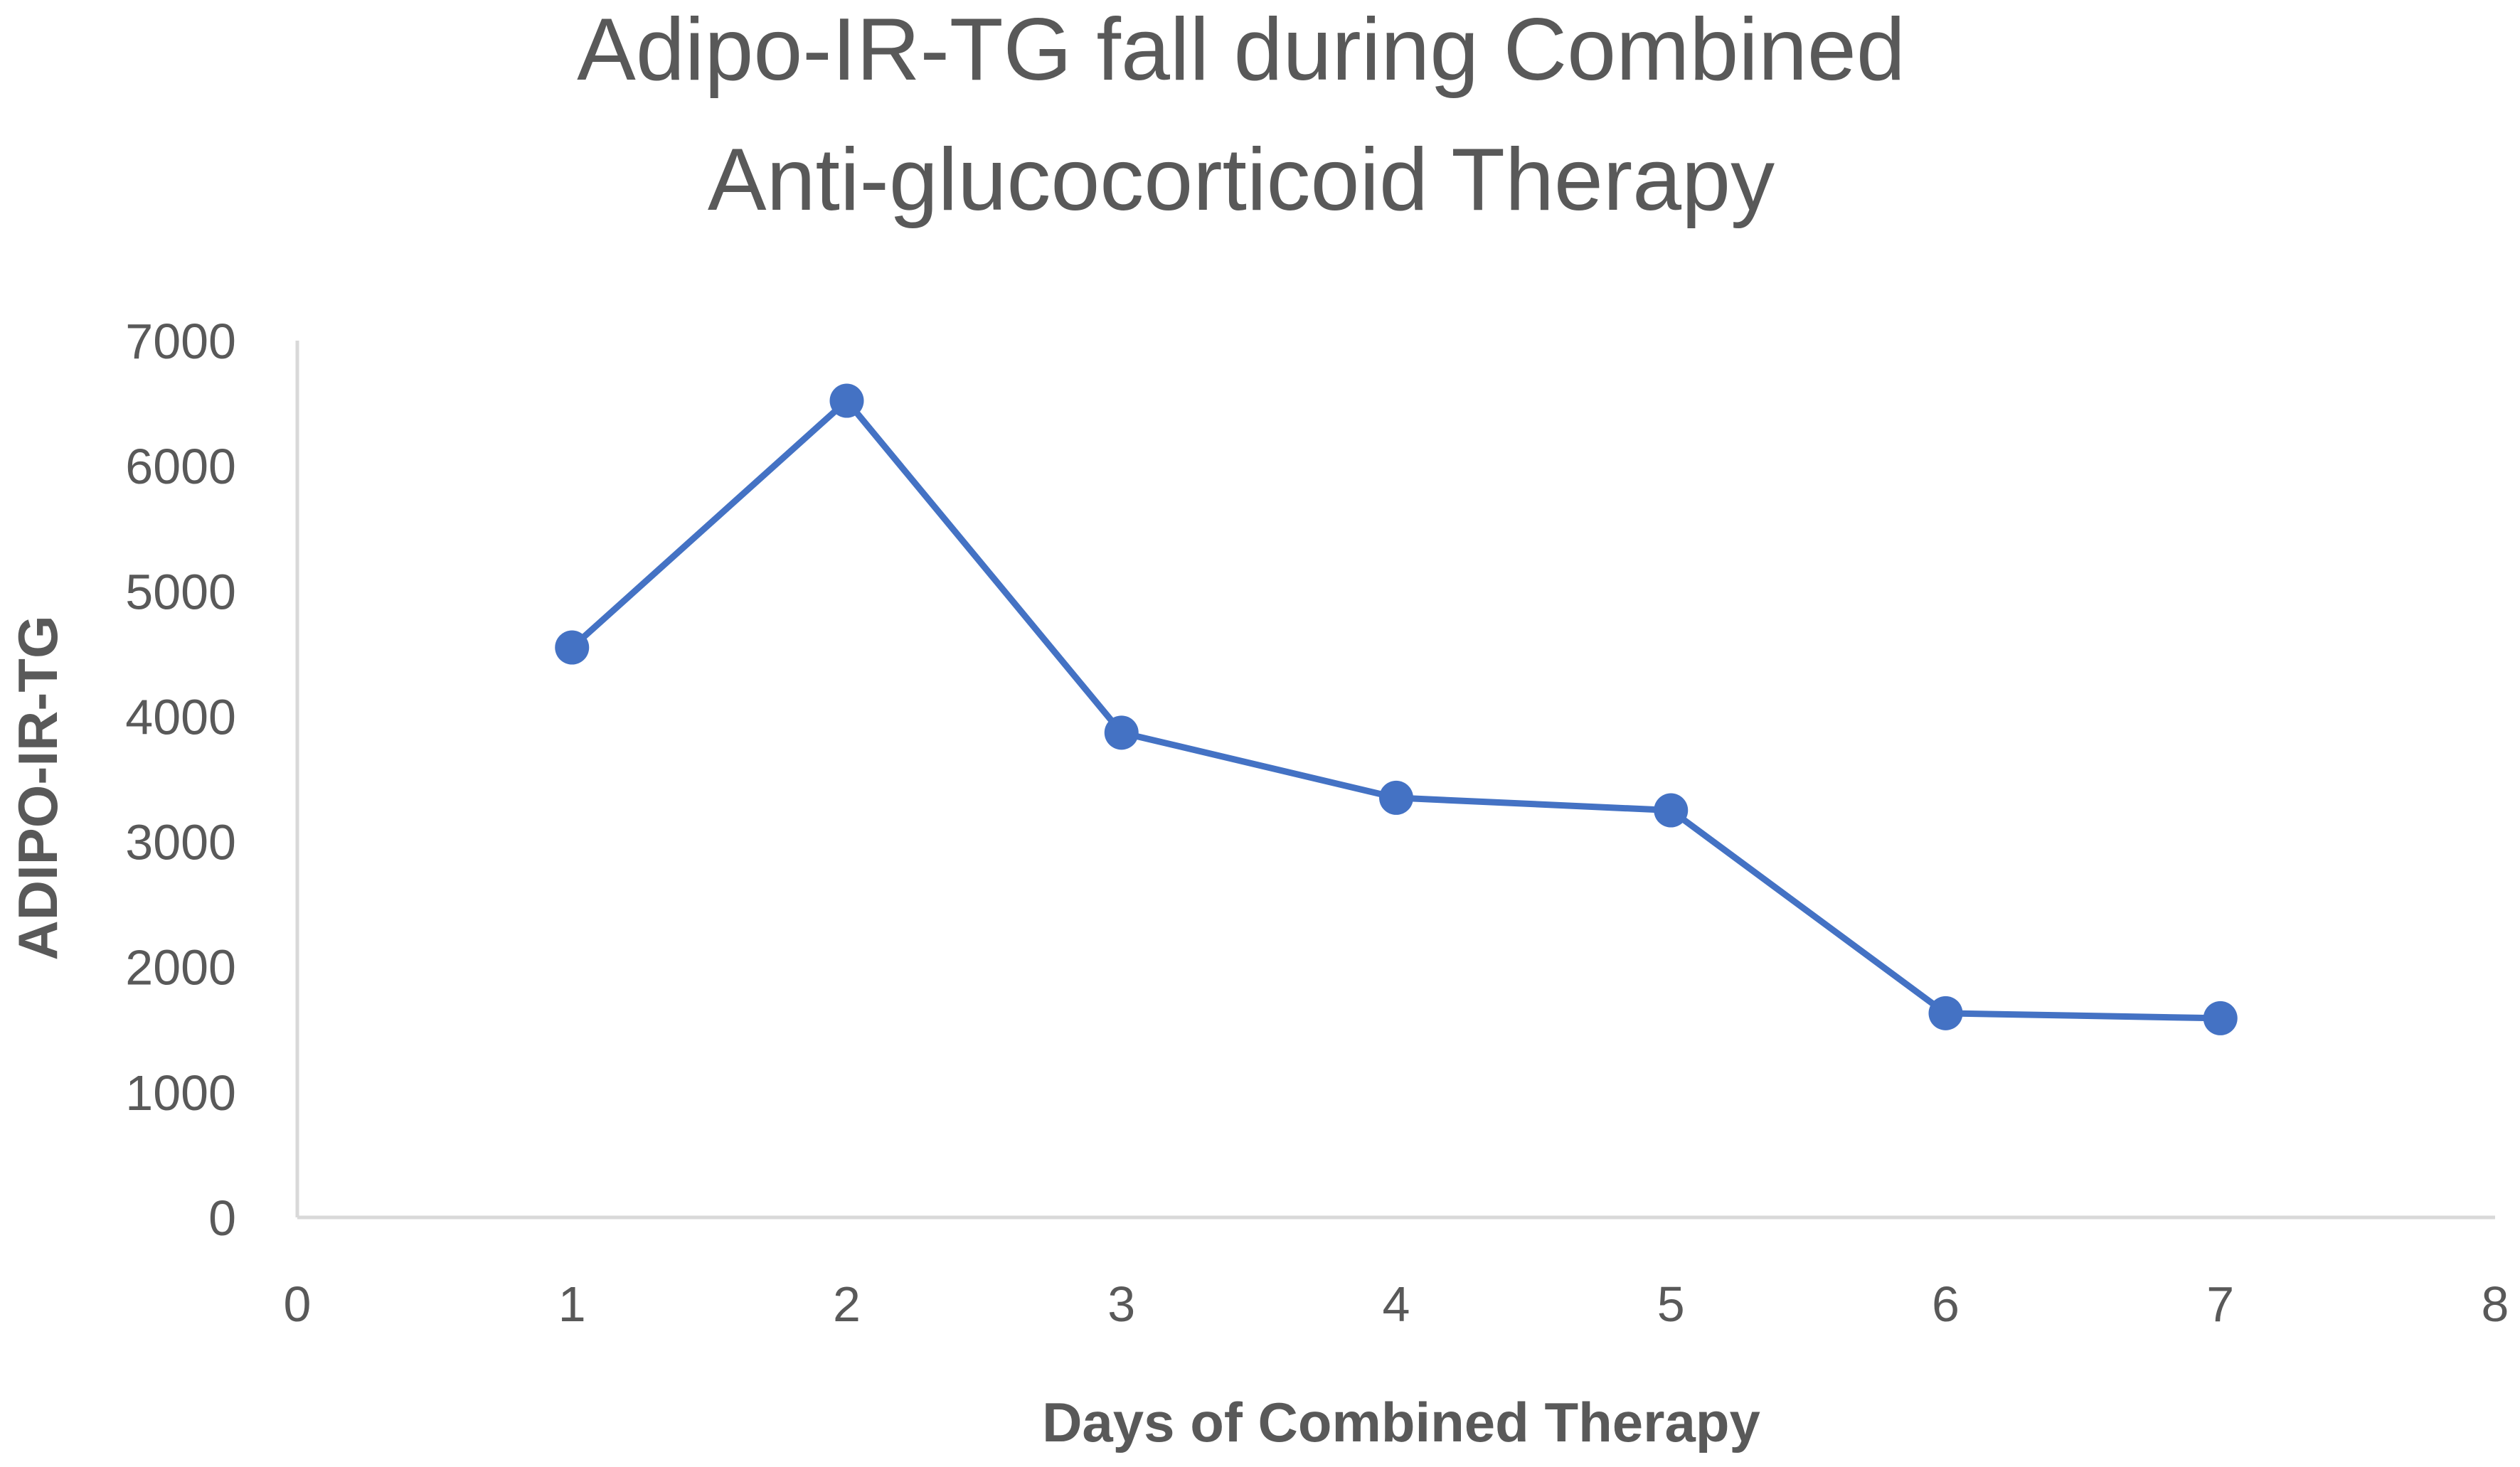 Image resolution: width=2520 pixels, height=1467 pixels. Describe the element at coordinates (572, 1304) in the screenshot. I see `x-tick-label: 1` at that location.